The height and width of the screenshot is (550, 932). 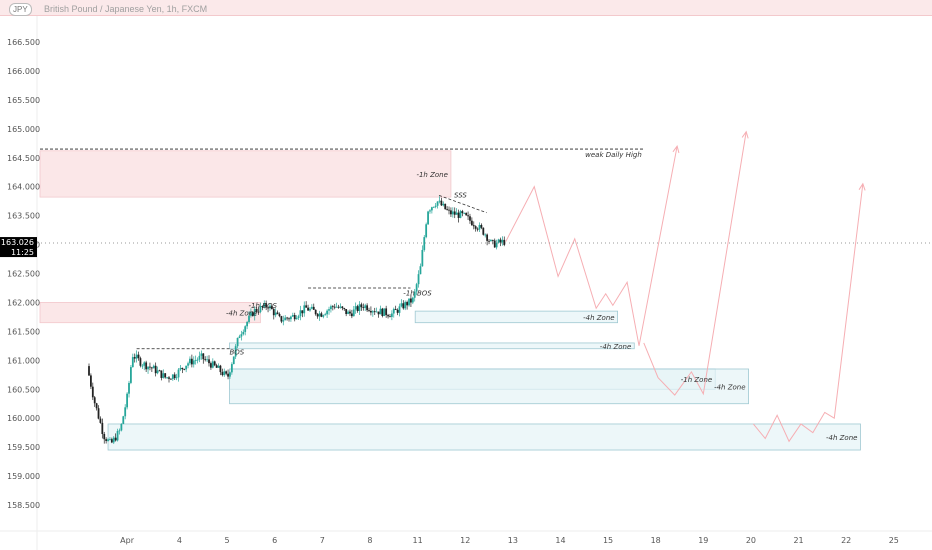 I want to click on zone-label: -4h Zone, so click(x=729, y=387).